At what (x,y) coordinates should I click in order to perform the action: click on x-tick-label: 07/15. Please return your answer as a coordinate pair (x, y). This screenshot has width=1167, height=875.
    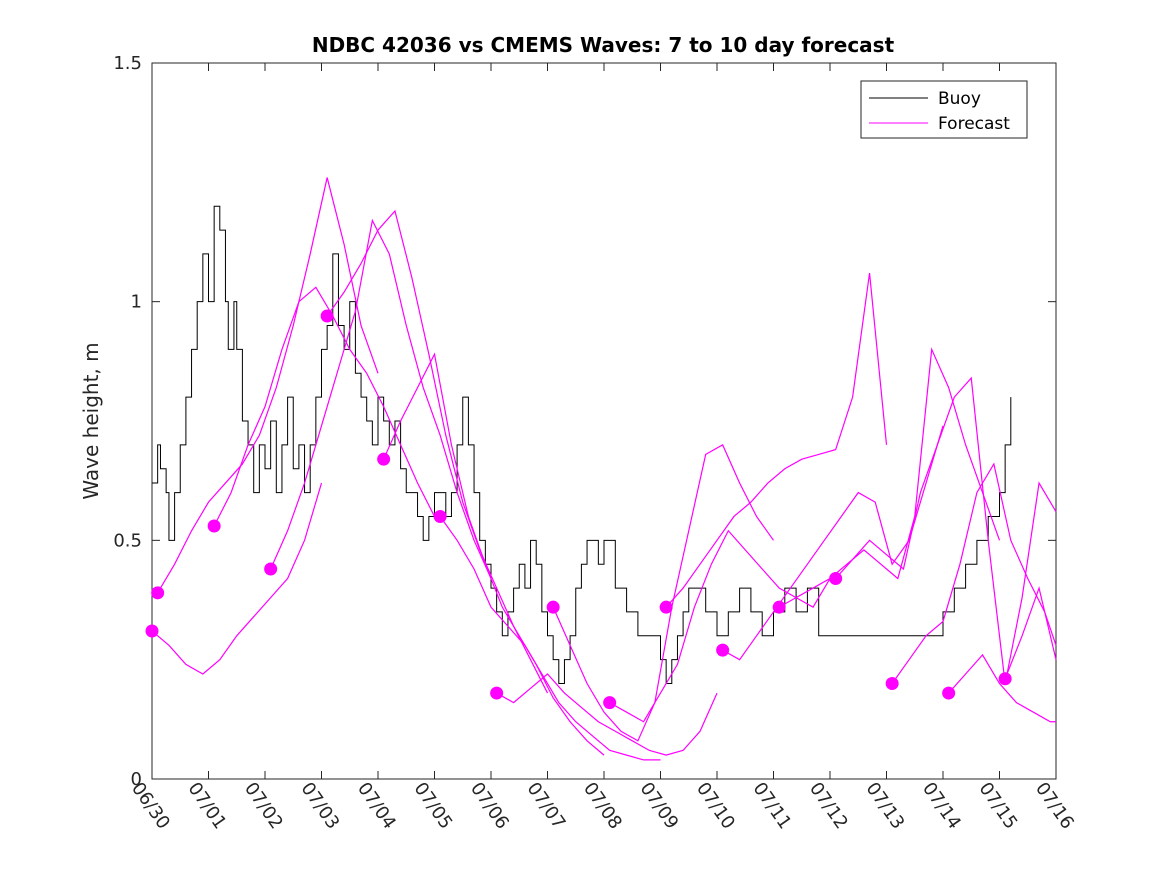
    Looking at the image, I should click on (998, 806).